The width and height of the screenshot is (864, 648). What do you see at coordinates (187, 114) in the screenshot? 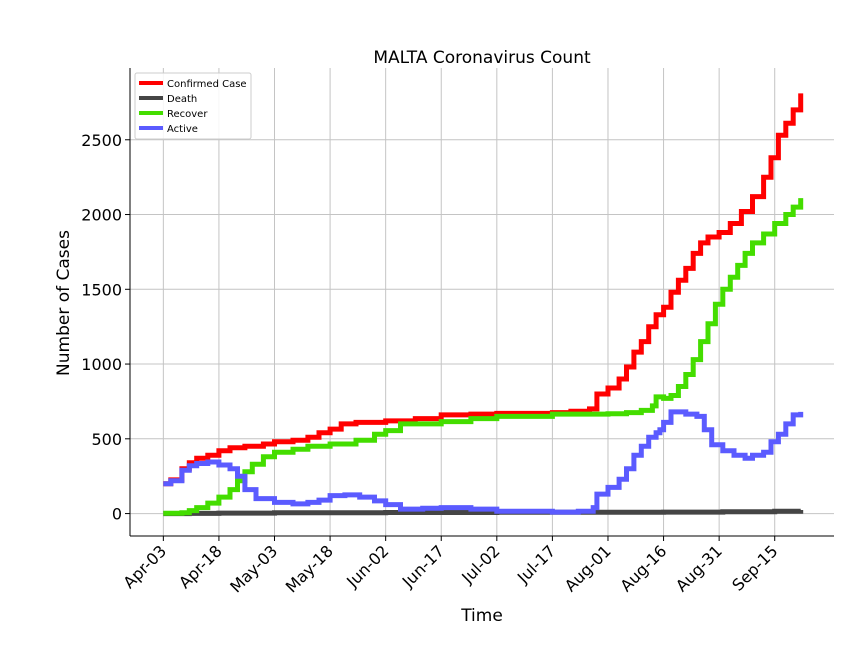
I see `legend-label: Recover` at bounding box center [187, 114].